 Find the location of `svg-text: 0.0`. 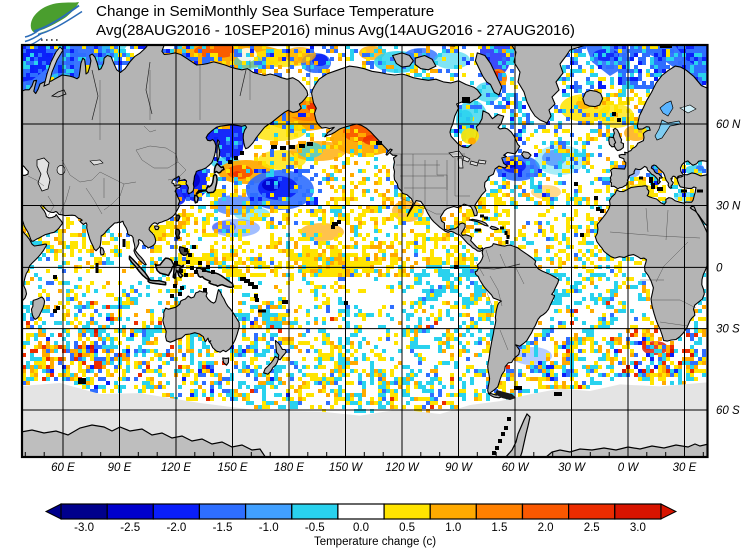

svg-text: 0.0 is located at coordinates (361, 528).